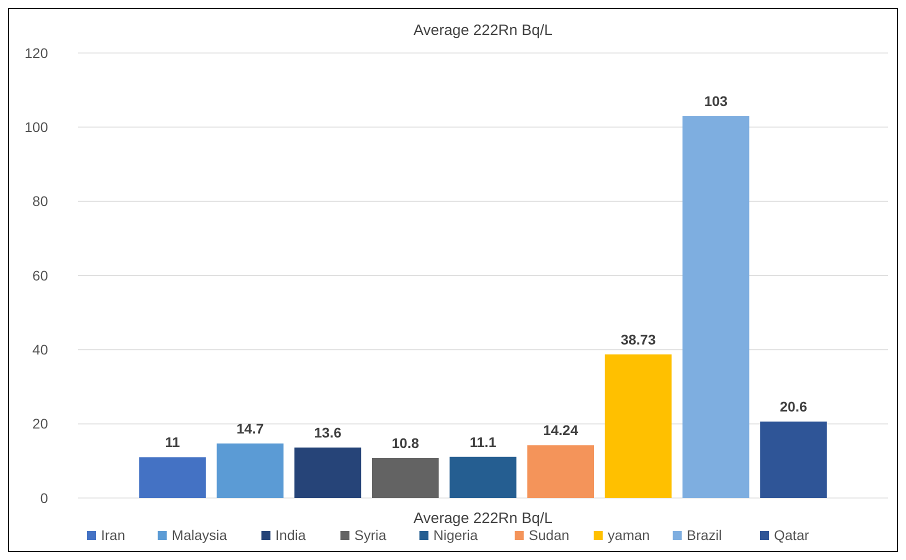  Describe the element at coordinates (40, 275) in the screenshot. I see `y-tick-label: 60` at that location.